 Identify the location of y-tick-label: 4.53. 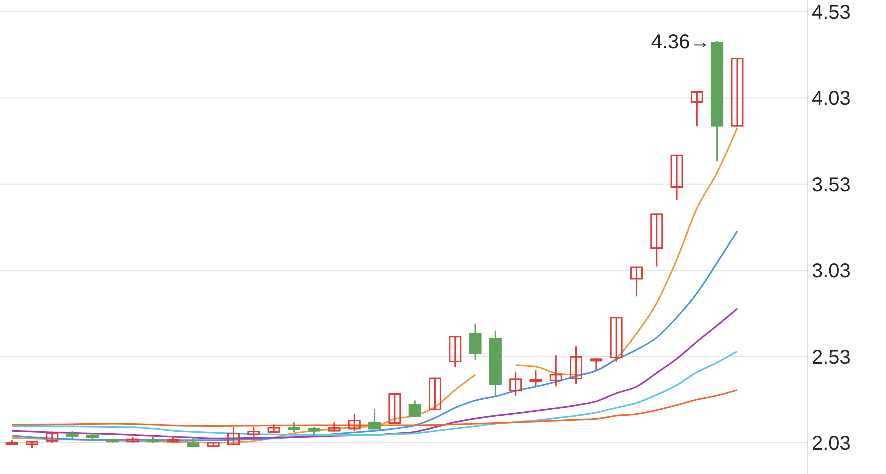
(831, 13).